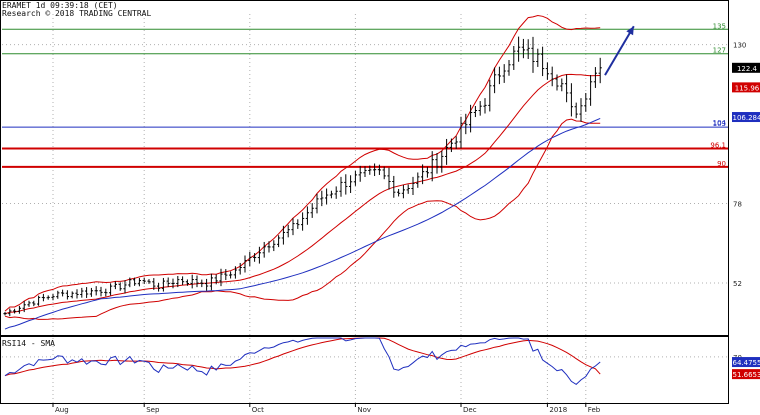  I want to click on rsi-value-badge-label: 64.4755, so click(746, 363).